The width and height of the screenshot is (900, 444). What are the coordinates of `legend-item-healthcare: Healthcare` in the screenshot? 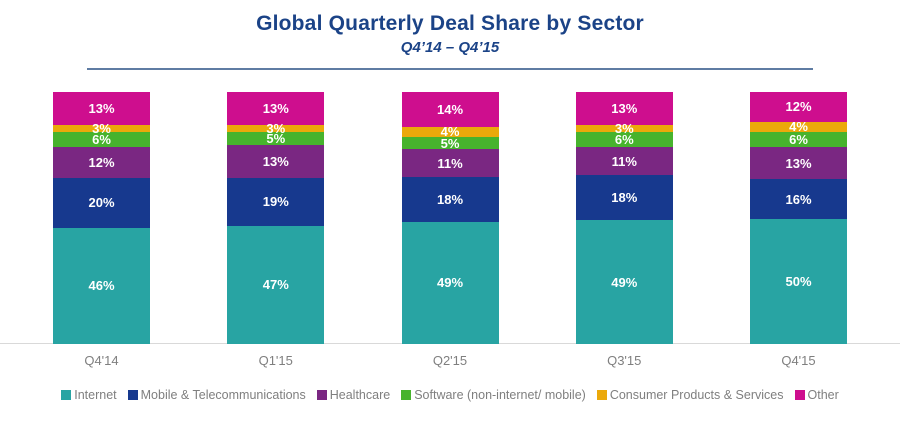 It's located at (353, 395).